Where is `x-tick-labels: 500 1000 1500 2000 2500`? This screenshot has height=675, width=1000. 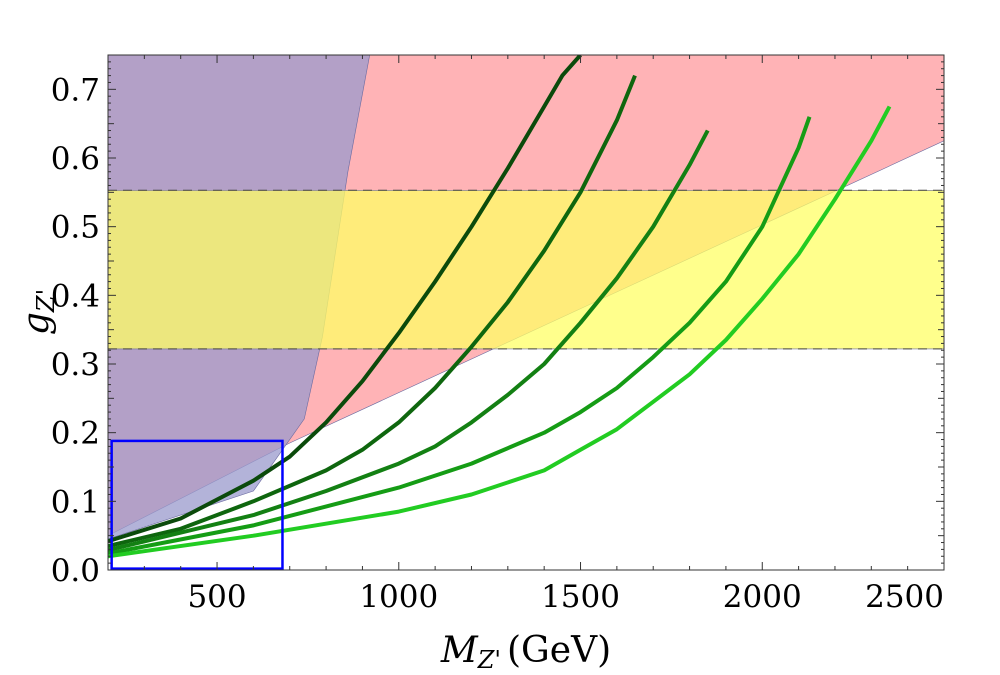
x-tick-labels: 500 1000 1500 2000 2500 is located at coordinates (565, 597).